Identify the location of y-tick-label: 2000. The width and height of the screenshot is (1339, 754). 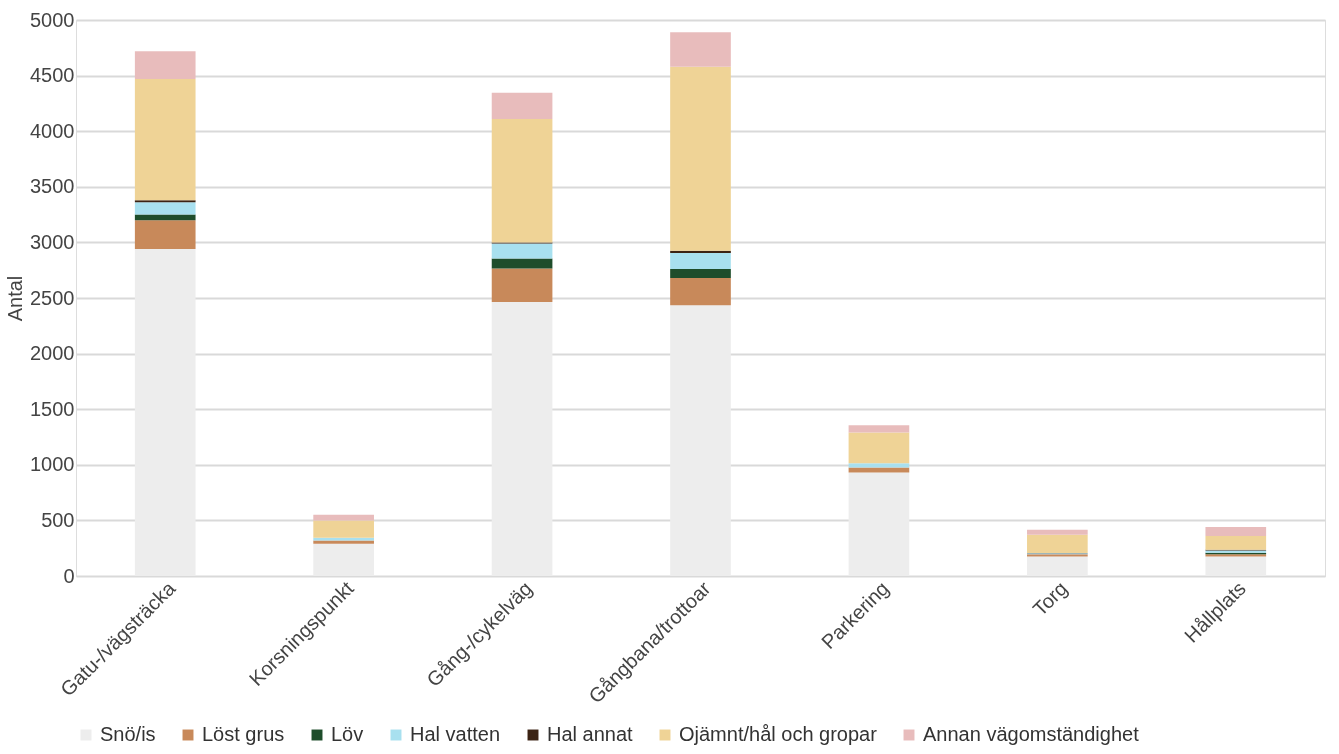
(52, 353).